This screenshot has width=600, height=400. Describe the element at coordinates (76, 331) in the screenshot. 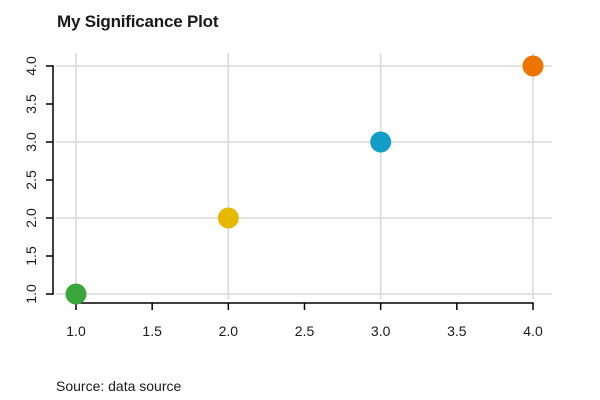

I see `x-tick-label: 1.0` at that location.